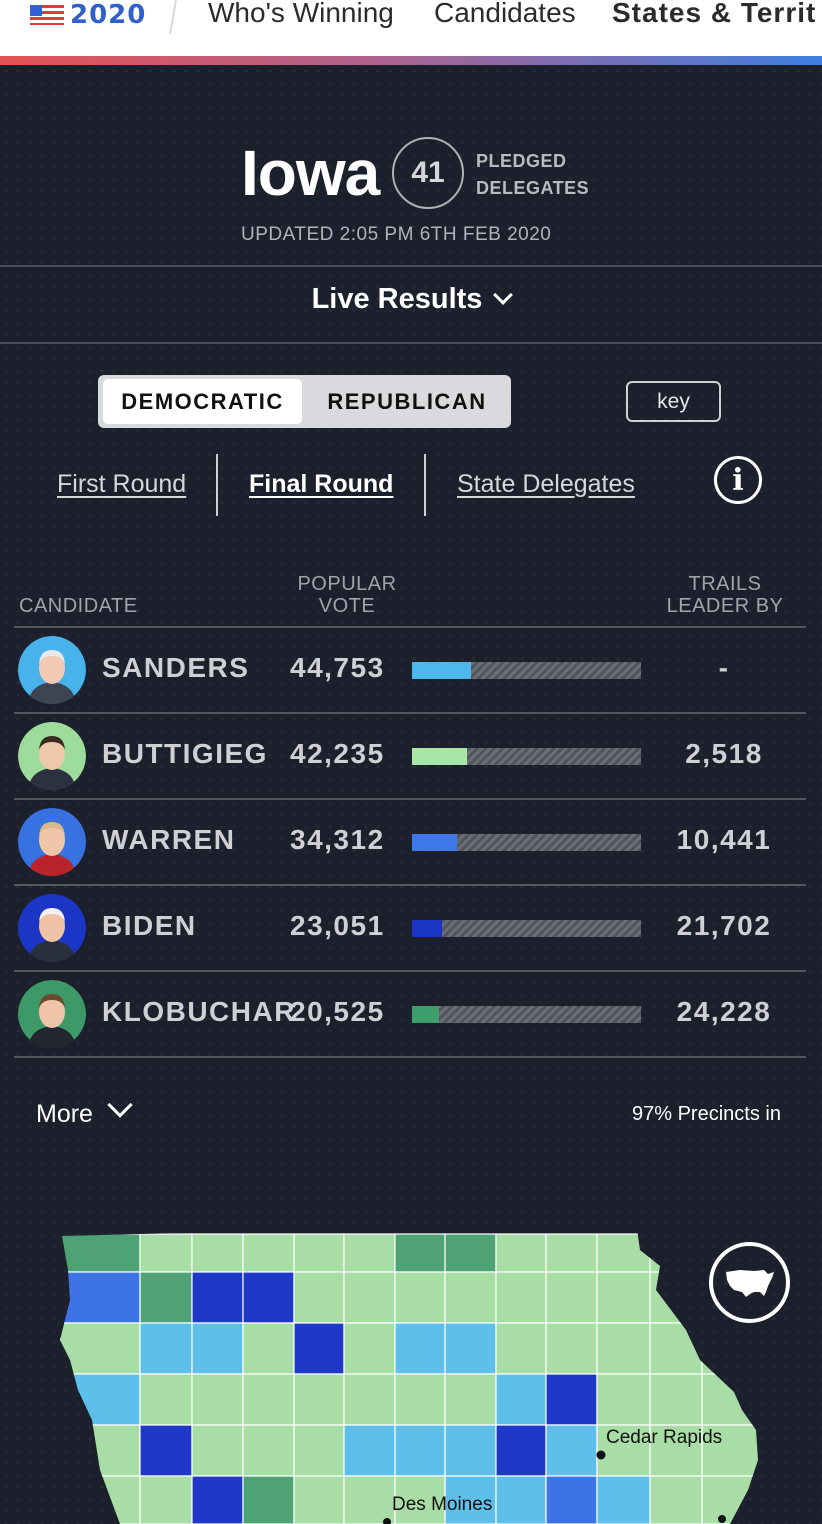  Describe the element at coordinates (387, 1521) in the screenshot. I see `des-moines-marker` at that location.